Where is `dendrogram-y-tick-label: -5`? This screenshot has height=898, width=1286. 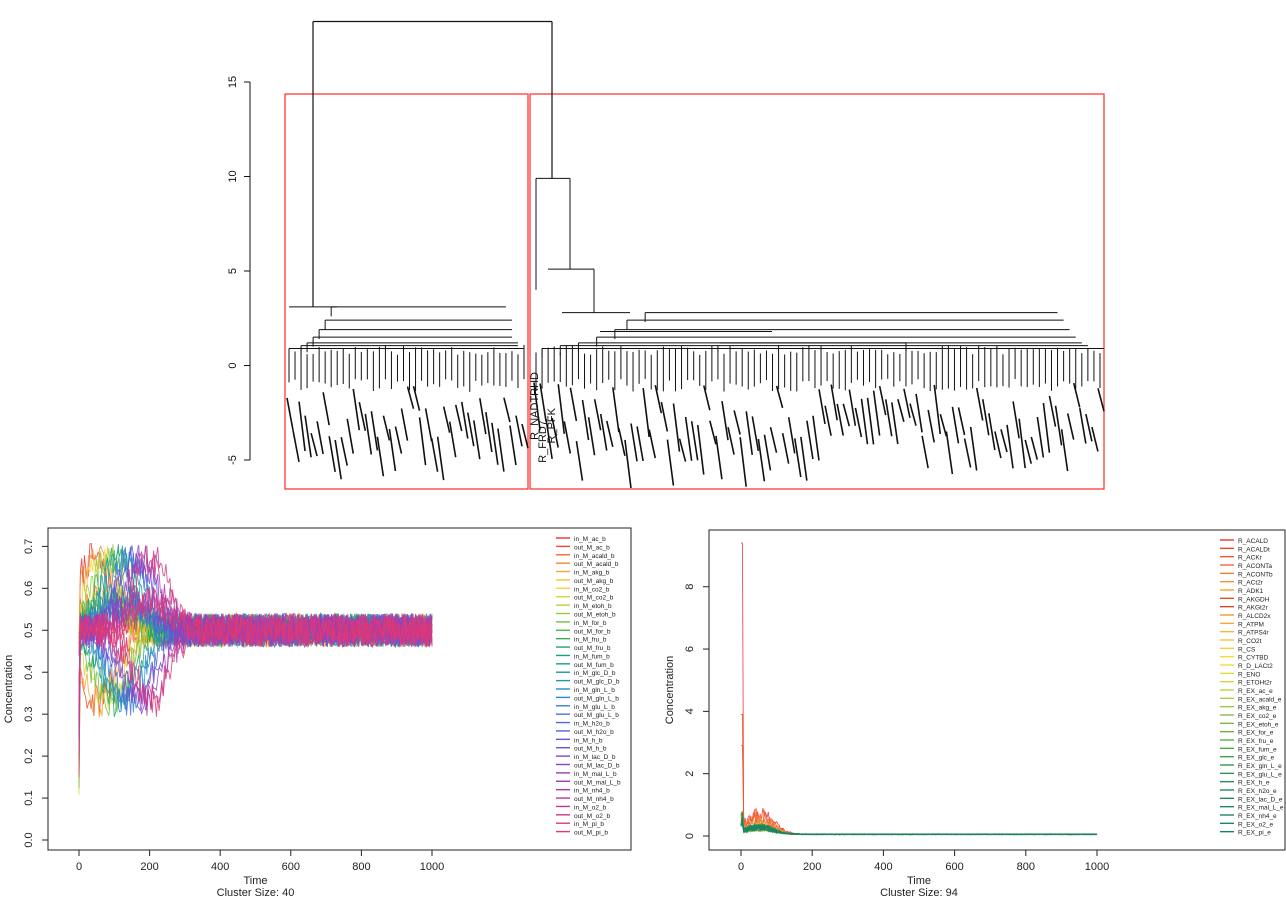 dendrogram-y-tick-label: -5 is located at coordinates (233, 460).